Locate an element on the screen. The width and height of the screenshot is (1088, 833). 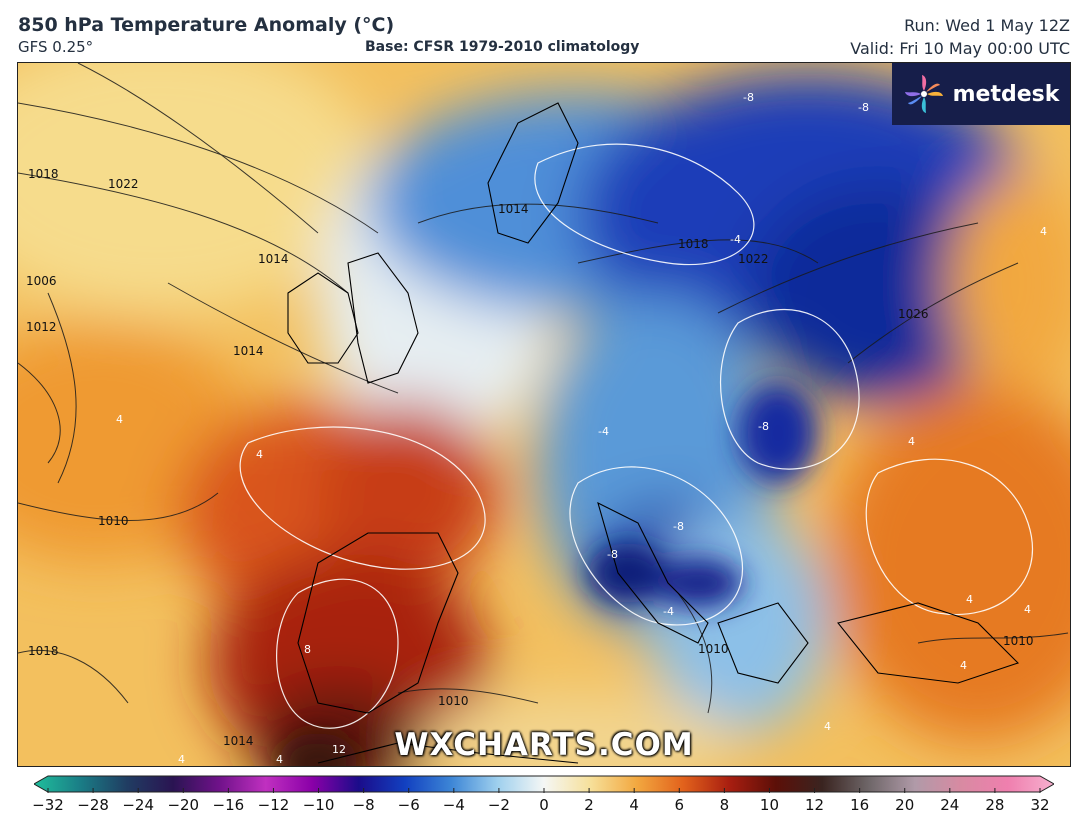
colorbar-tick-label: 20 is located at coordinates (905, 805).